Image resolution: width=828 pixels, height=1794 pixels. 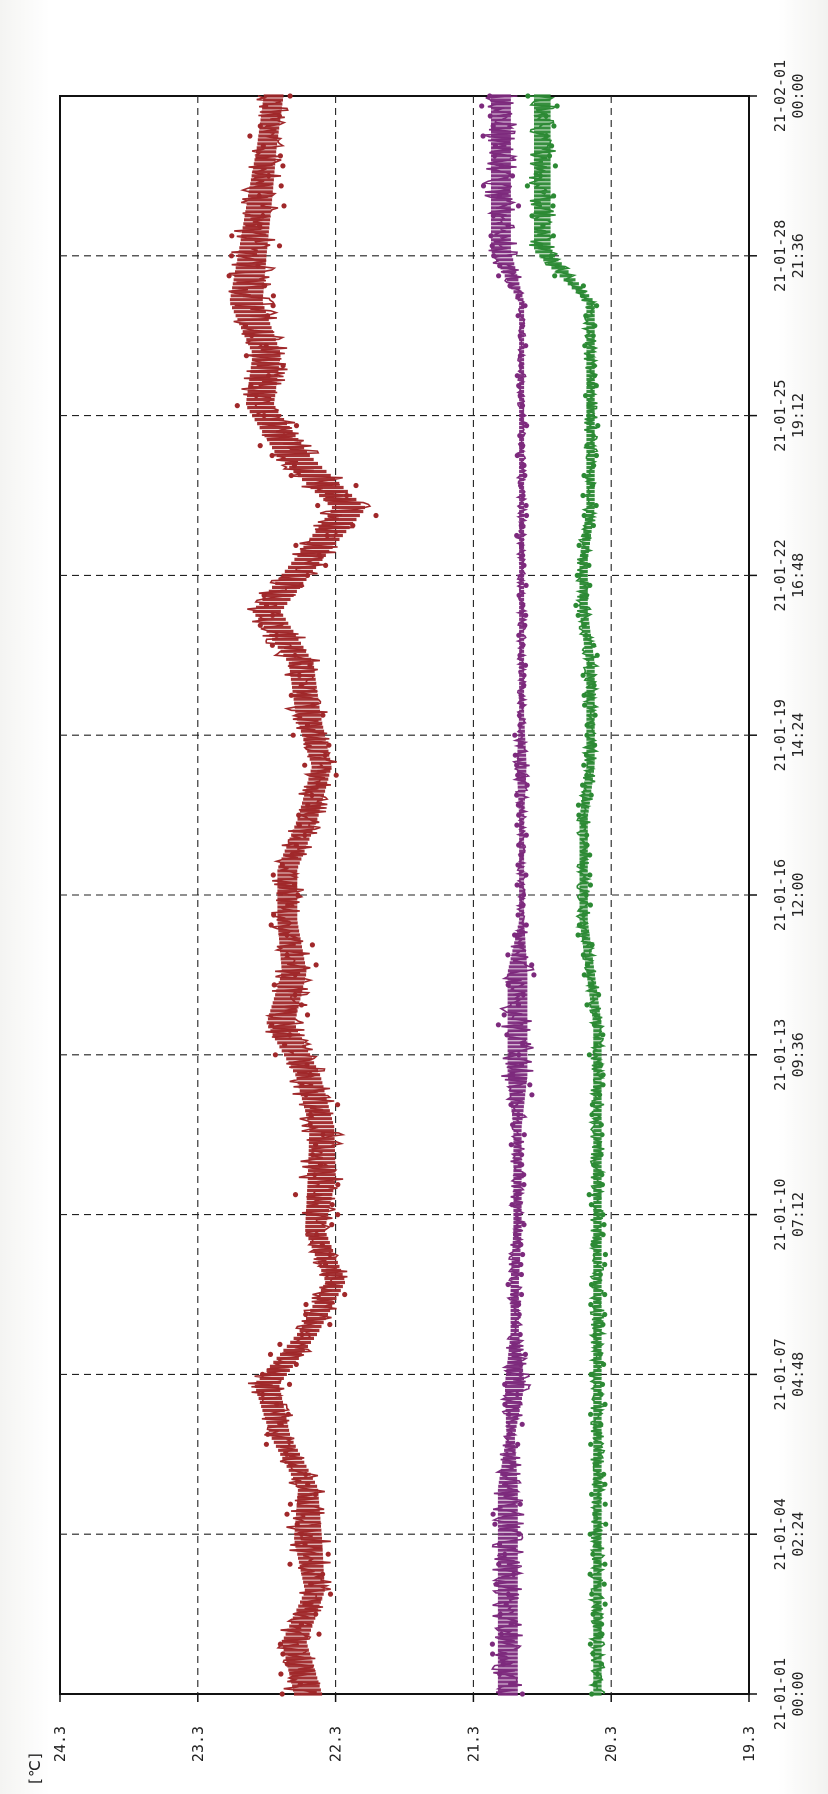 I want to click on temp-tick-label: 22.3, so click(x=336, y=1744).